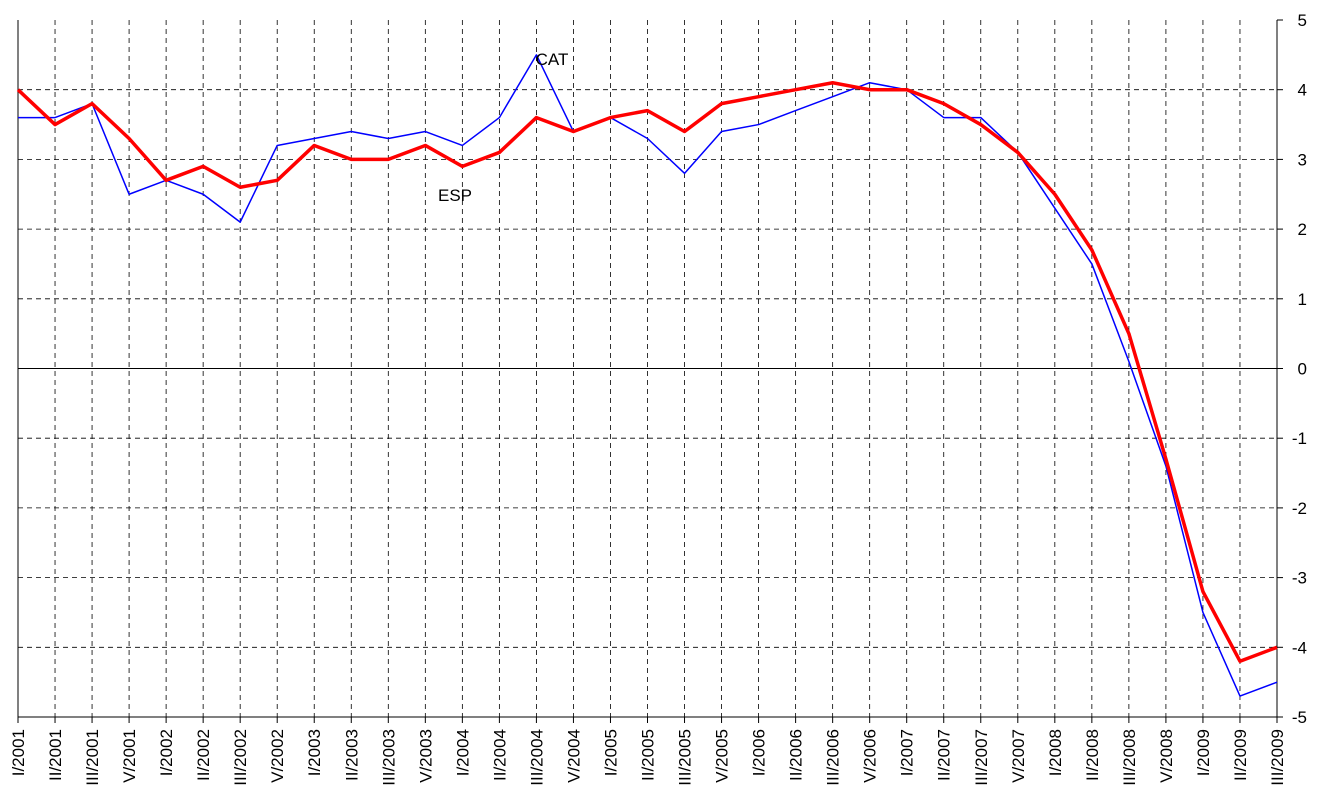 This screenshot has width=1317, height=798. What do you see at coordinates (1302, 20) in the screenshot?
I see `y-tick-label: 5` at bounding box center [1302, 20].